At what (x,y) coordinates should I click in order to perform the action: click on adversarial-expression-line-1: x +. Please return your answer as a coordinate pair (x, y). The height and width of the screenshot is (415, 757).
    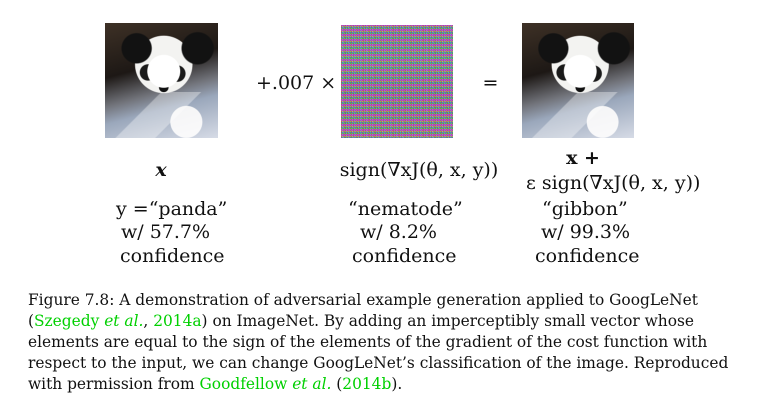
    Looking at the image, I should click on (583, 158).